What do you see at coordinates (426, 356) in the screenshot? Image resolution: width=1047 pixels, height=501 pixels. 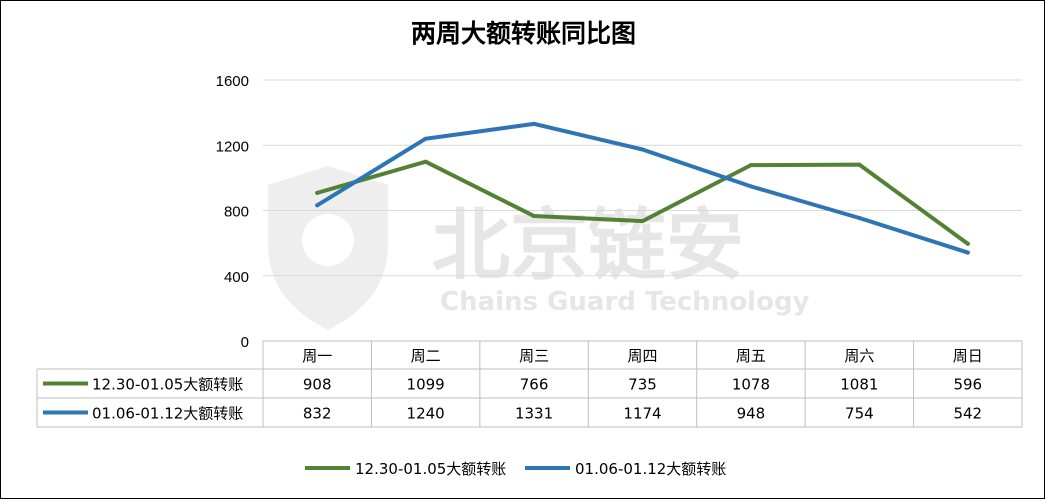 I see `x-category-label: 周二` at bounding box center [426, 356].